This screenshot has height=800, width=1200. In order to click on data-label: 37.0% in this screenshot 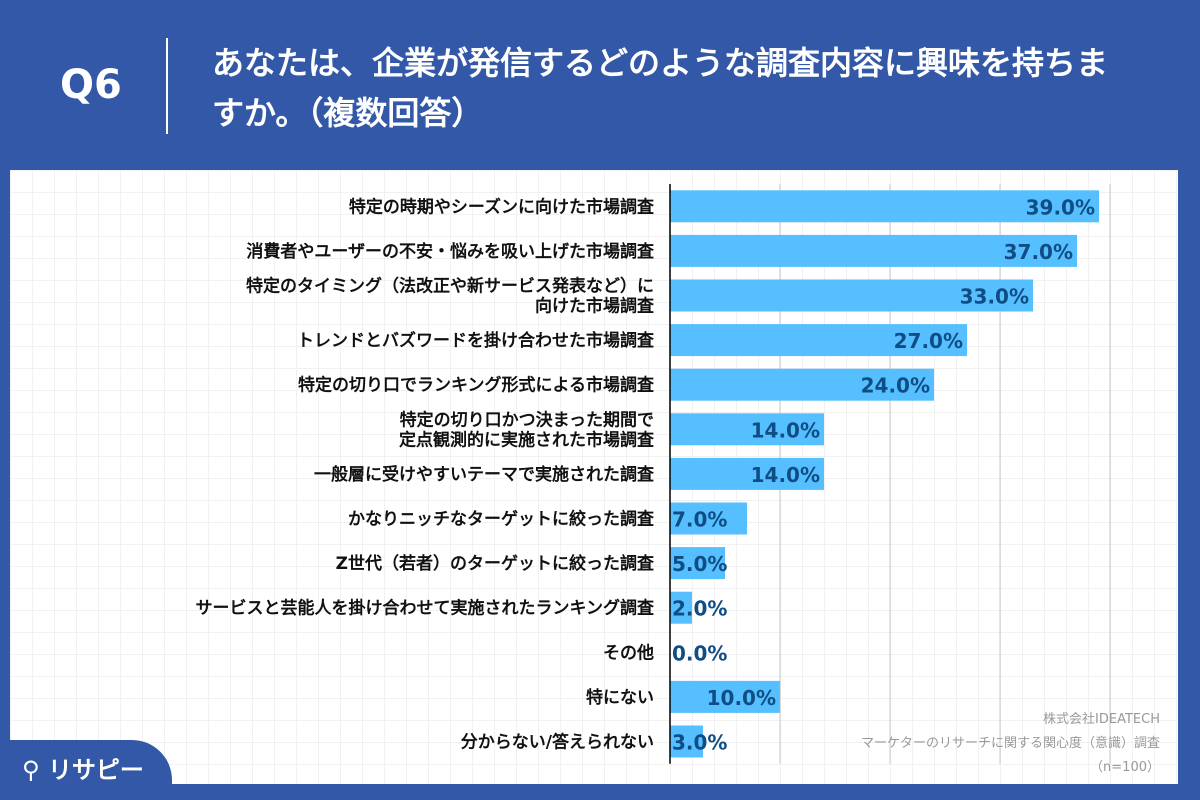, I will do `click(1038, 252)`.